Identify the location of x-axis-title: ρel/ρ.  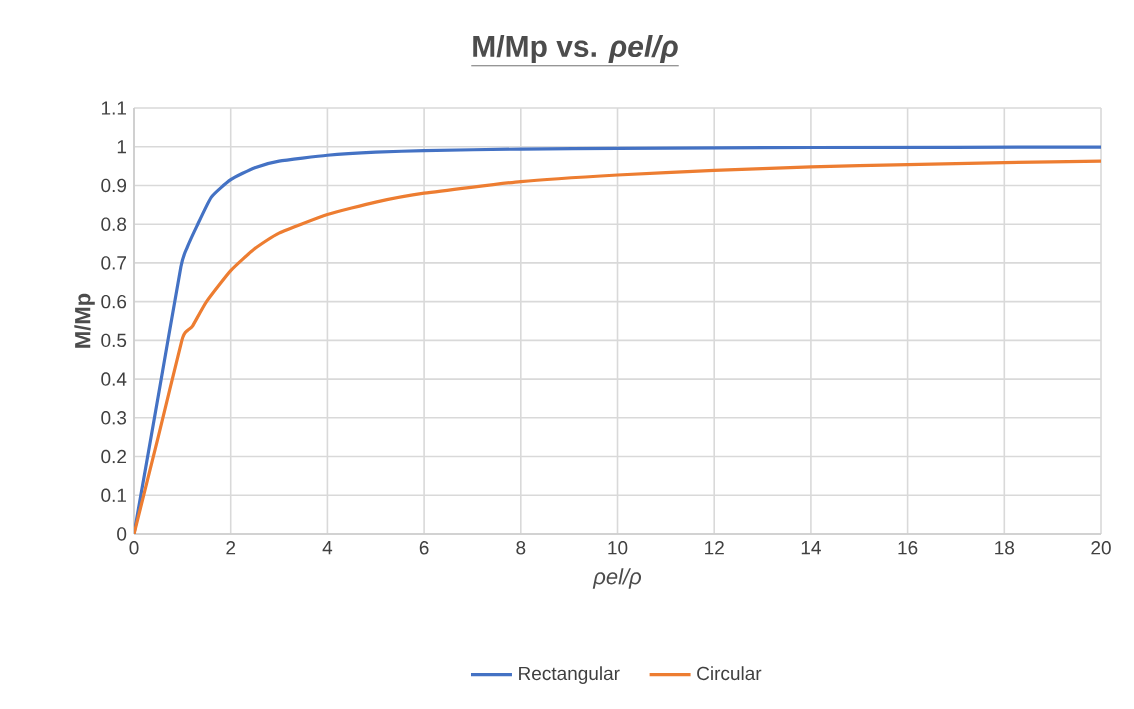
(617, 578).